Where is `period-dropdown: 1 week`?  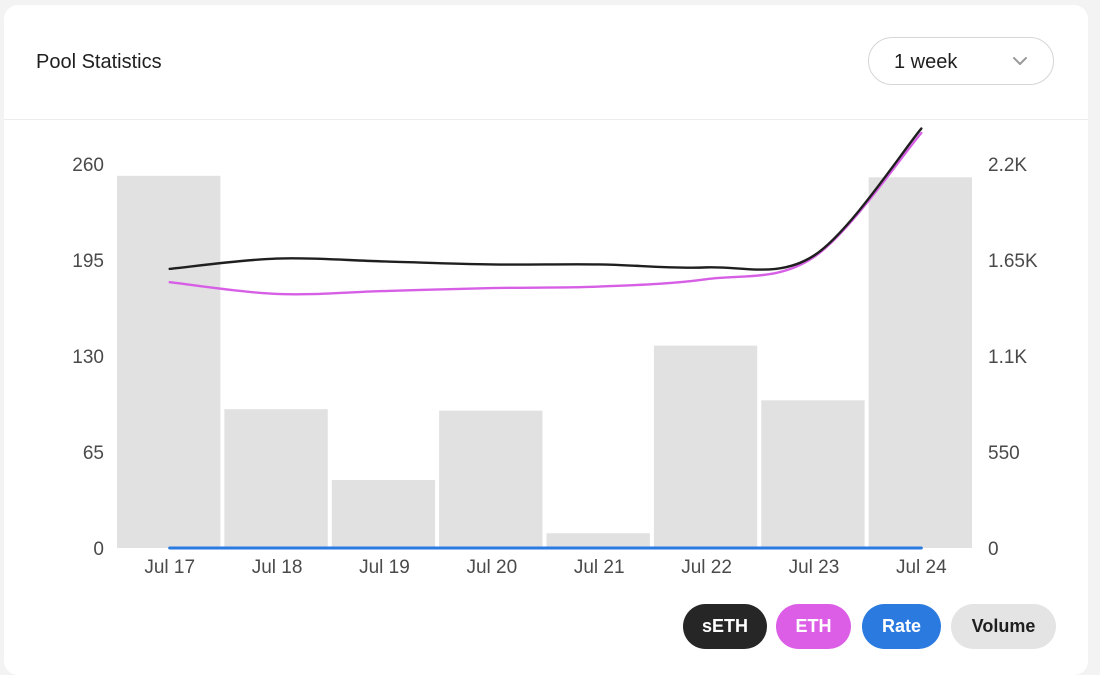 period-dropdown: 1 week is located at coordinates (961, 61).